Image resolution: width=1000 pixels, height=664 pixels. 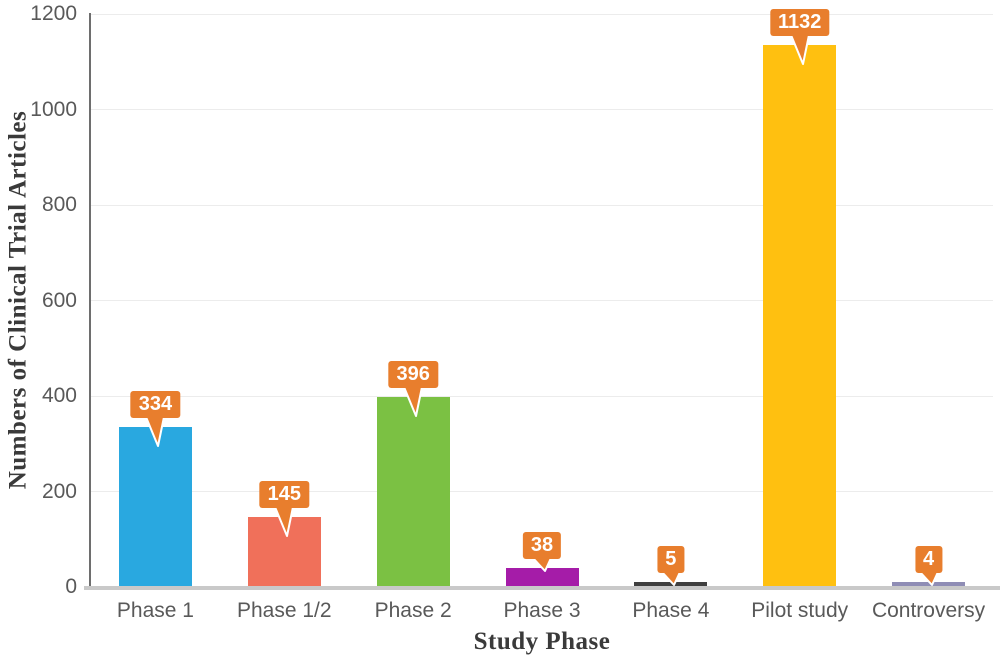 What do you see at coordinates (800, 315) in the screenshot?
I see `bar-pilot-study` at bounding box center [800, 315].